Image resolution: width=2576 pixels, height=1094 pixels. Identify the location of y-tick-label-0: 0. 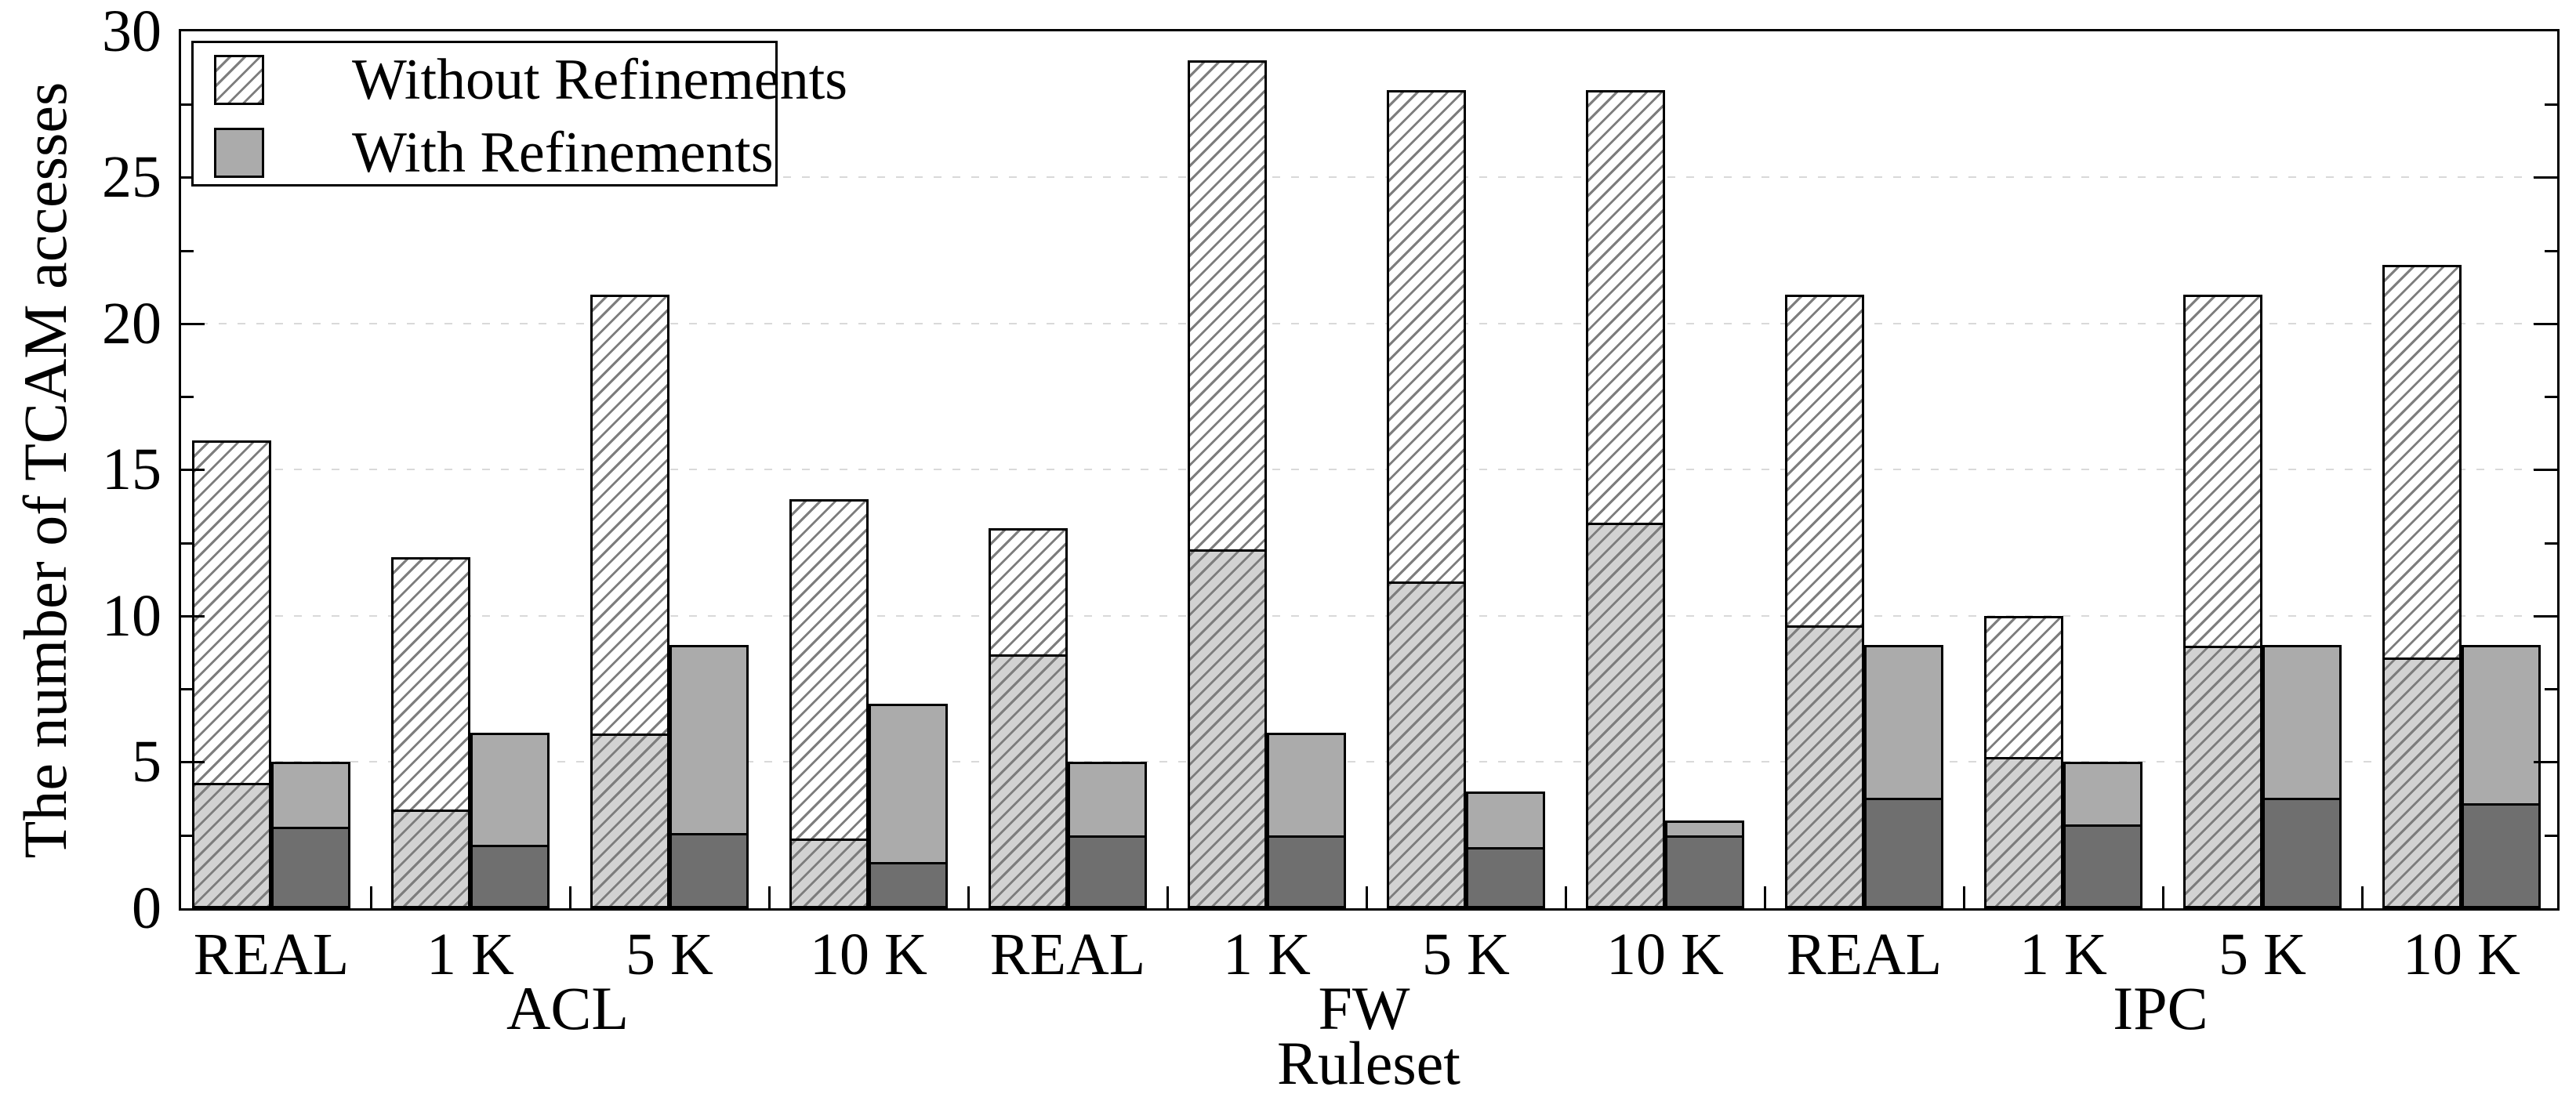
(146, 908).